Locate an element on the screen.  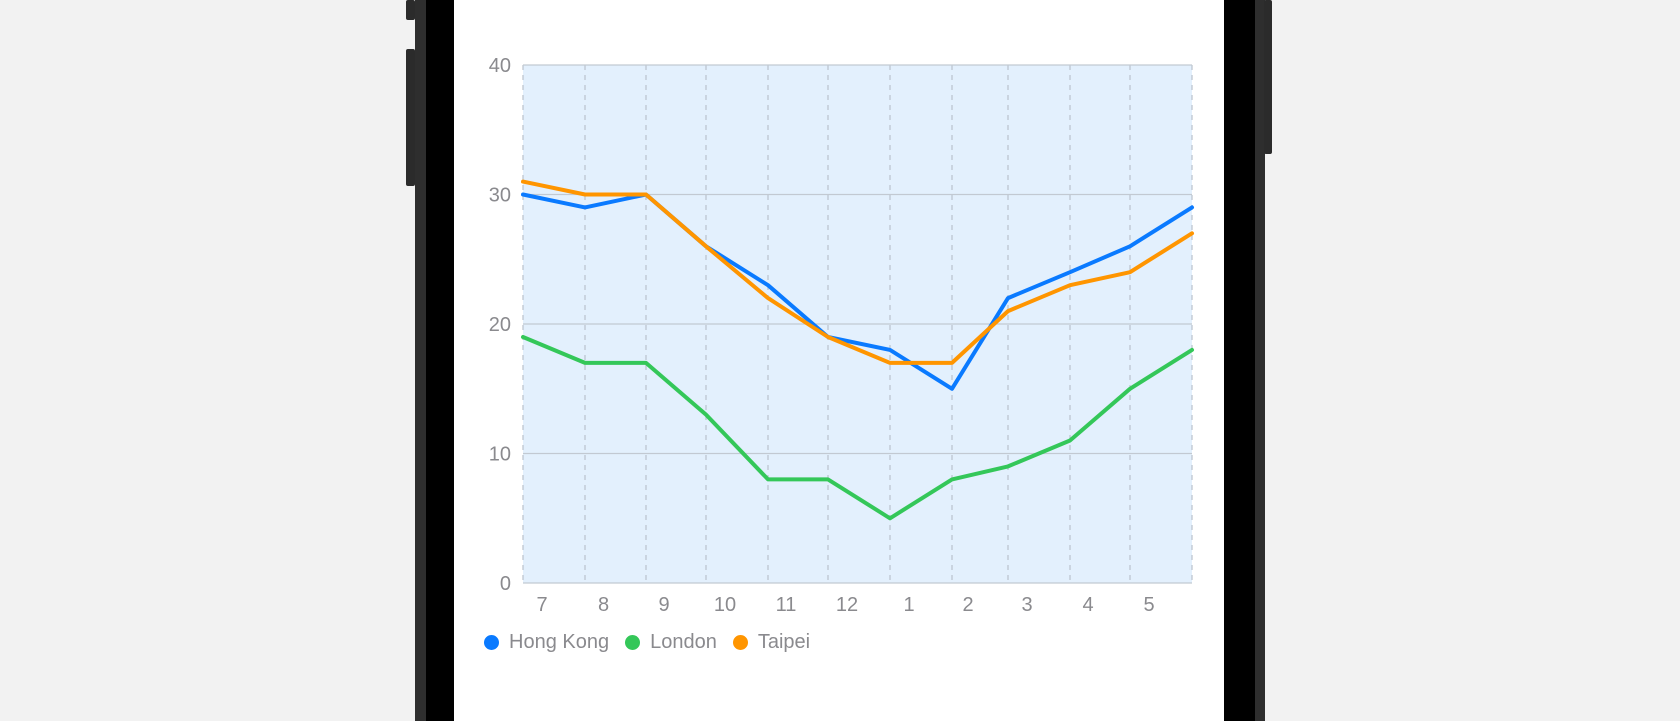
x-tick-label: 9 is located at coordinates (663, 605).